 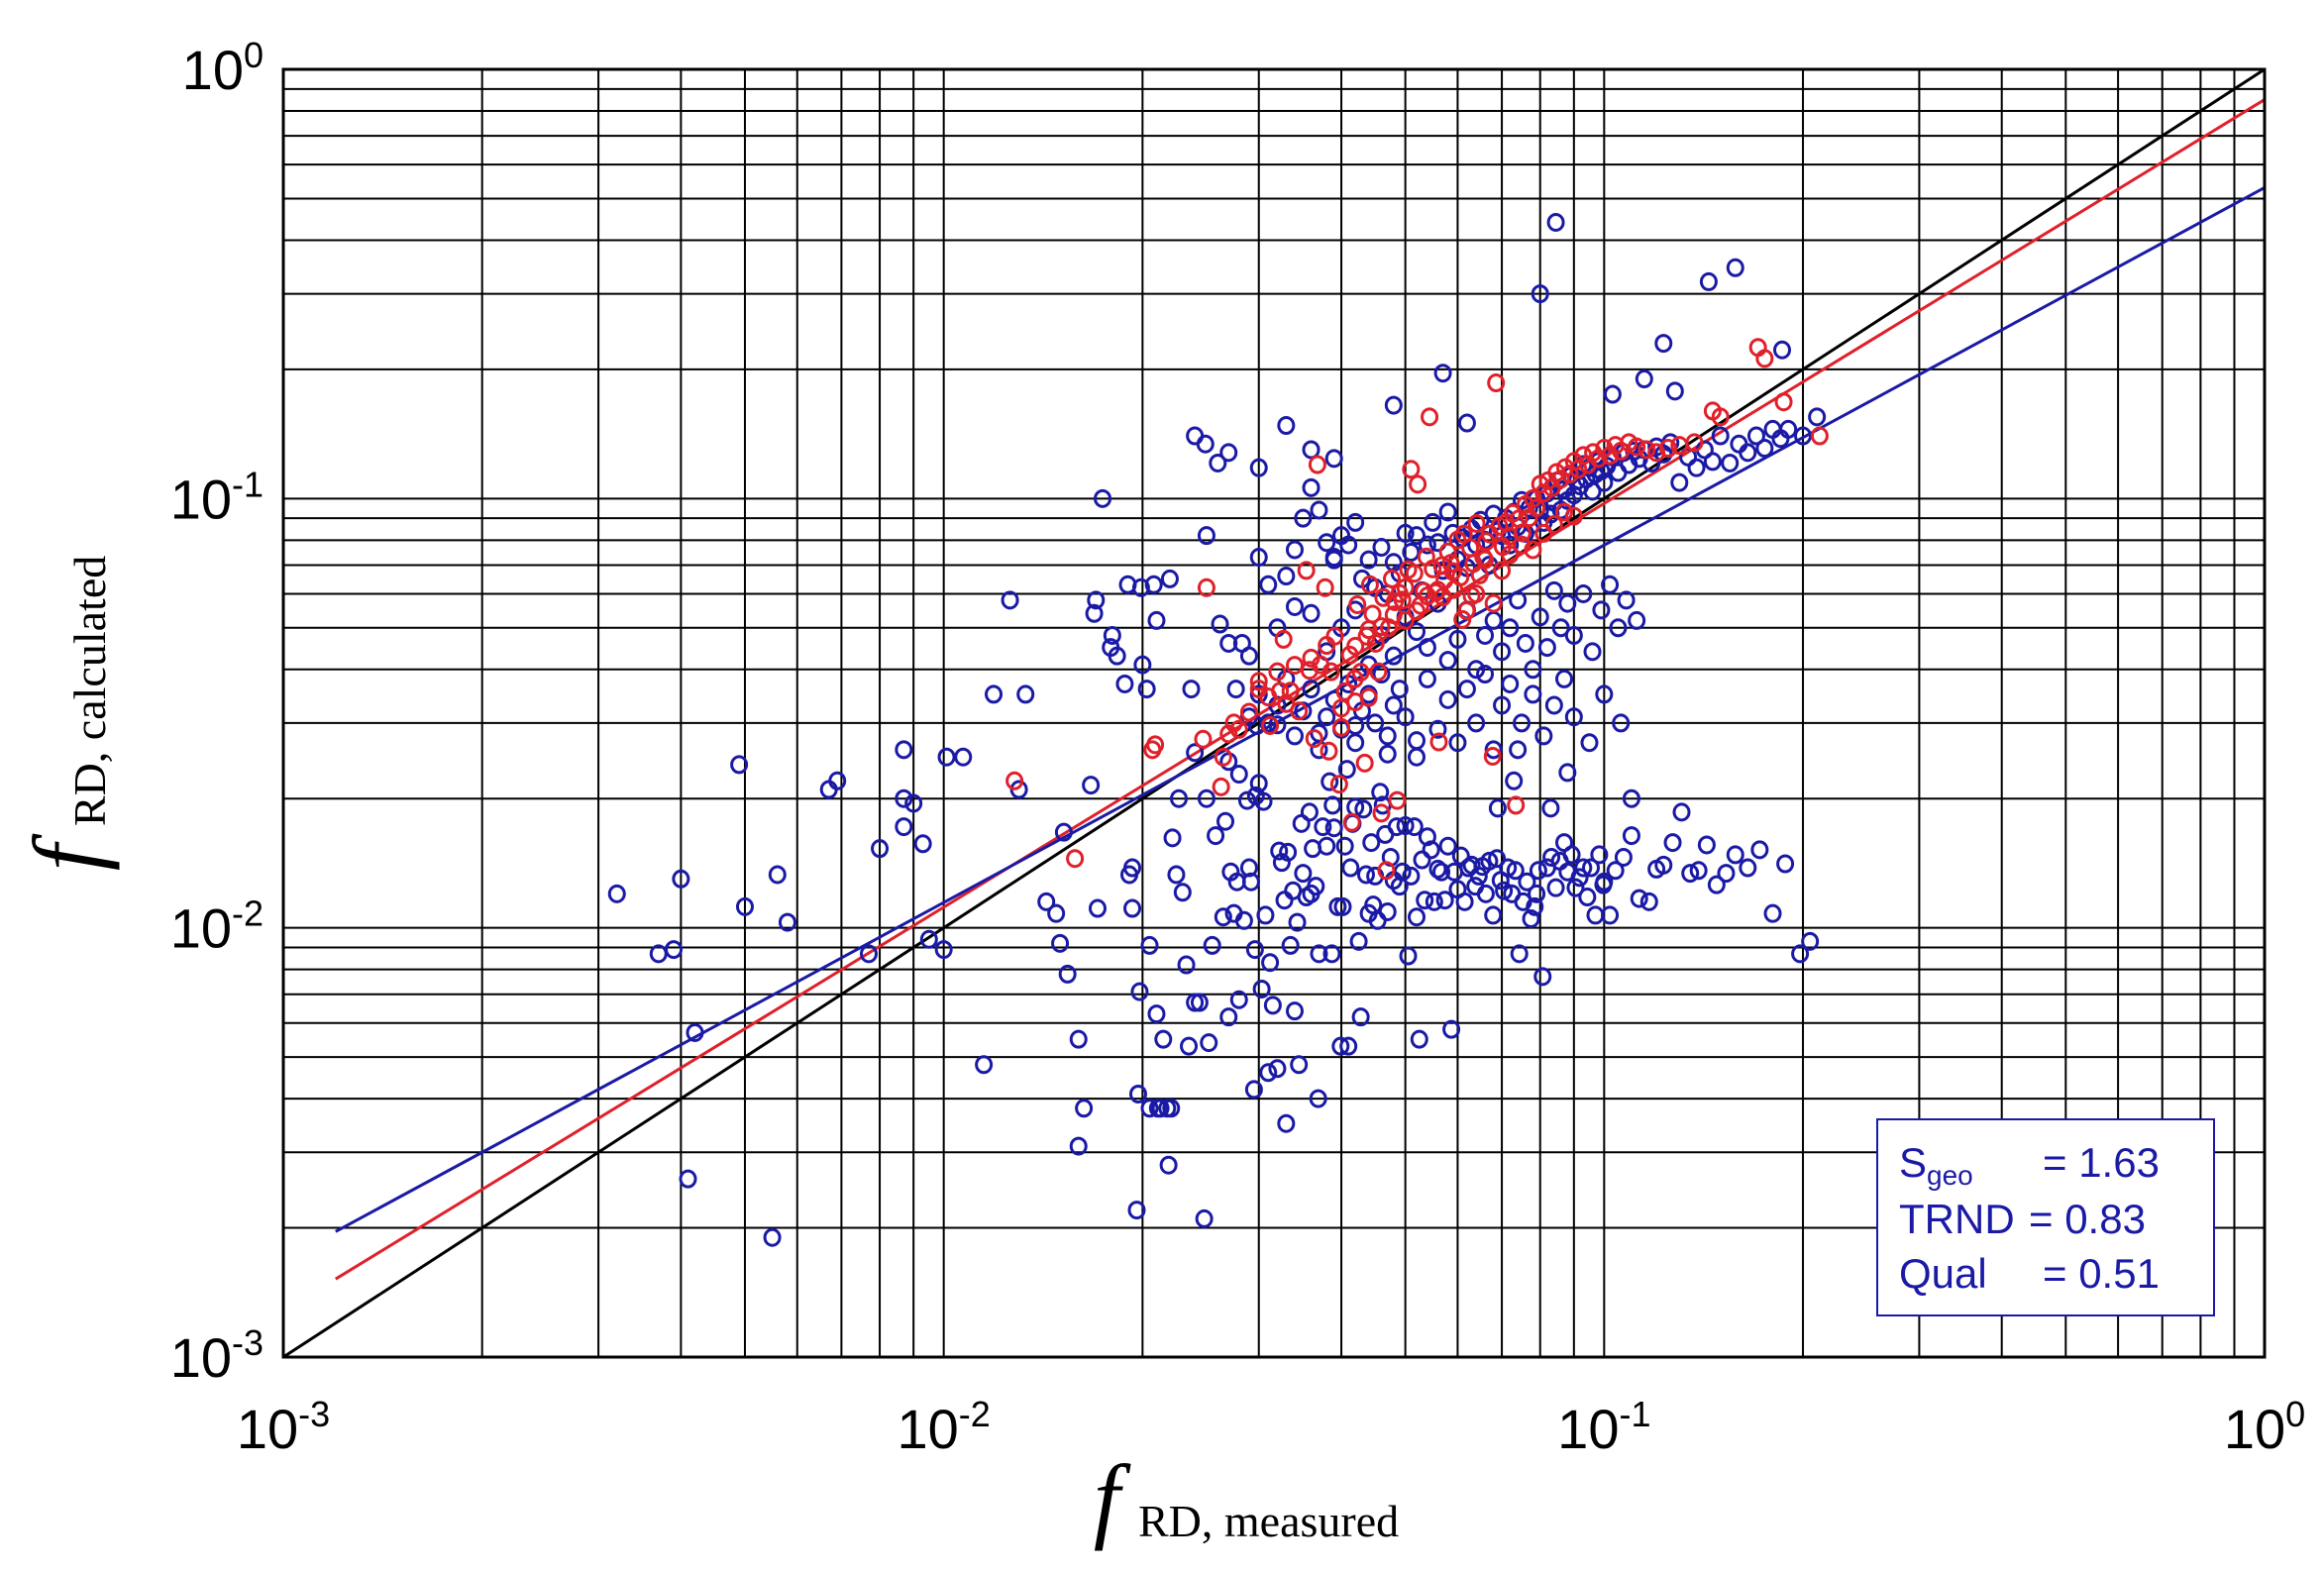 I want to click on stats-sgeo: Sgeo = 1.63, so click(x=2030, y=1165).